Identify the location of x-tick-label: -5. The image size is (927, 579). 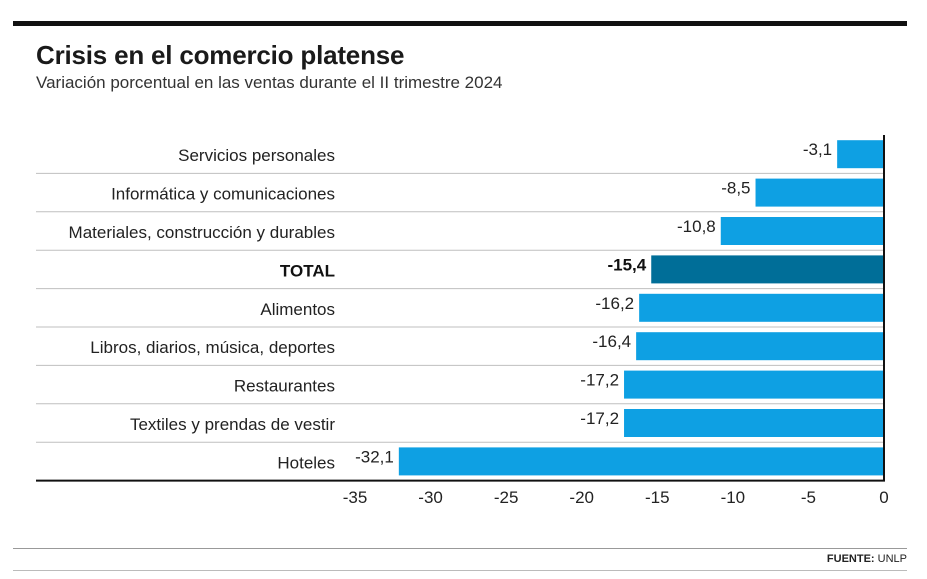
(808, 497).